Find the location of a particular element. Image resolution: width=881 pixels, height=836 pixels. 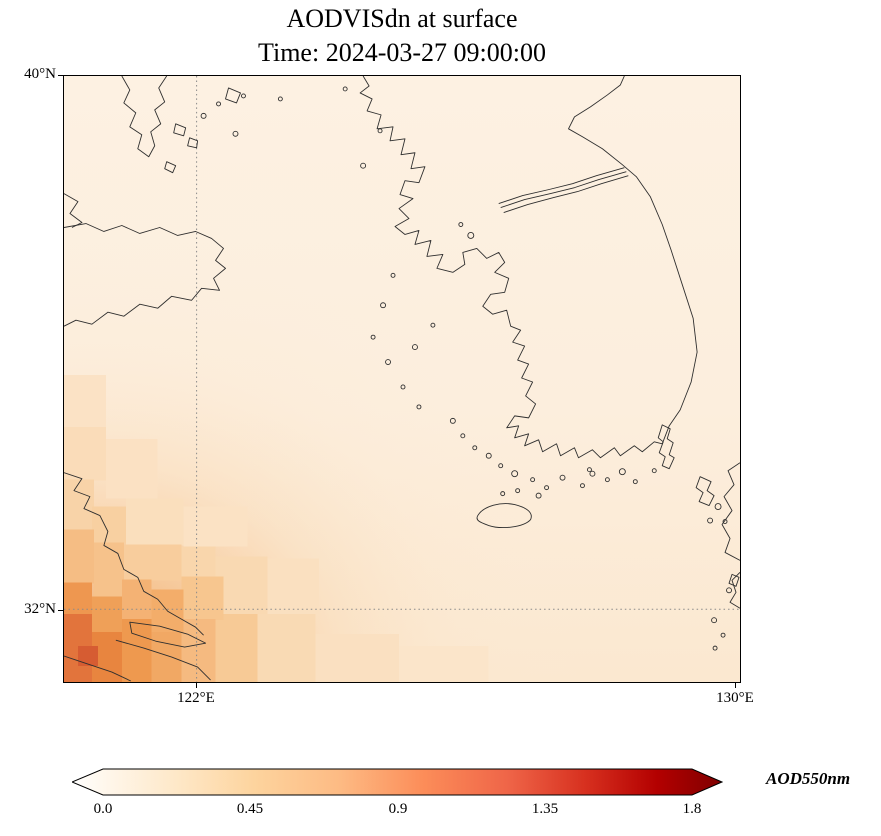

island-tsushima is located at coordinates (666, 447).